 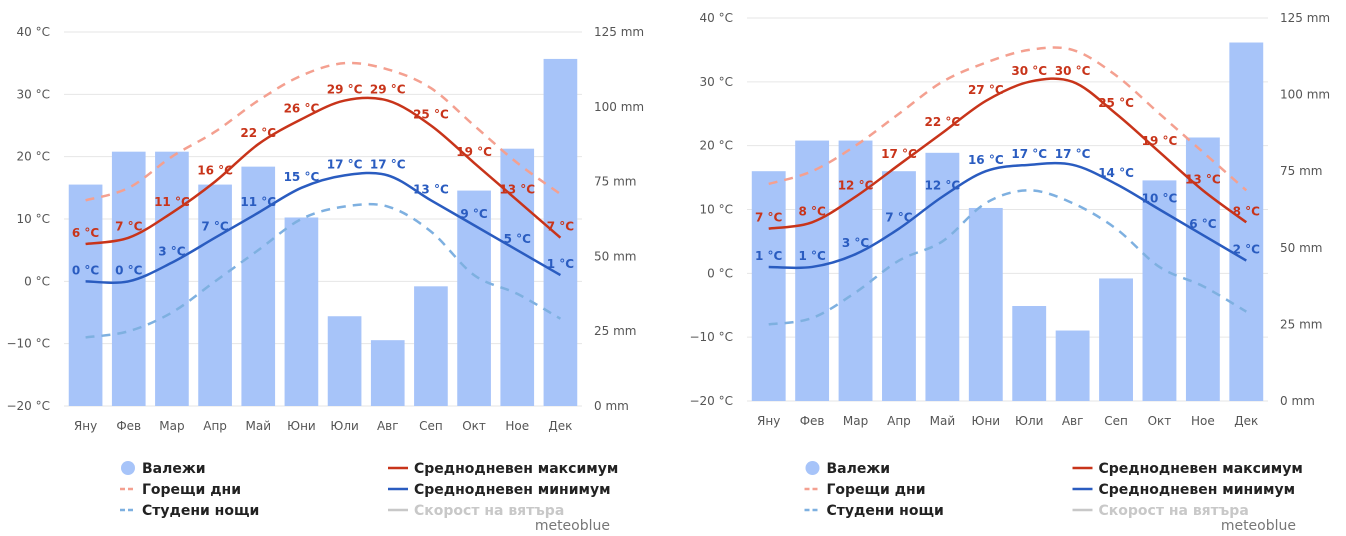 What do you see at coordinates (517, 426) in the screenshot?
I see `x-axis-tick: Ное` at bounding box center [517, 426].